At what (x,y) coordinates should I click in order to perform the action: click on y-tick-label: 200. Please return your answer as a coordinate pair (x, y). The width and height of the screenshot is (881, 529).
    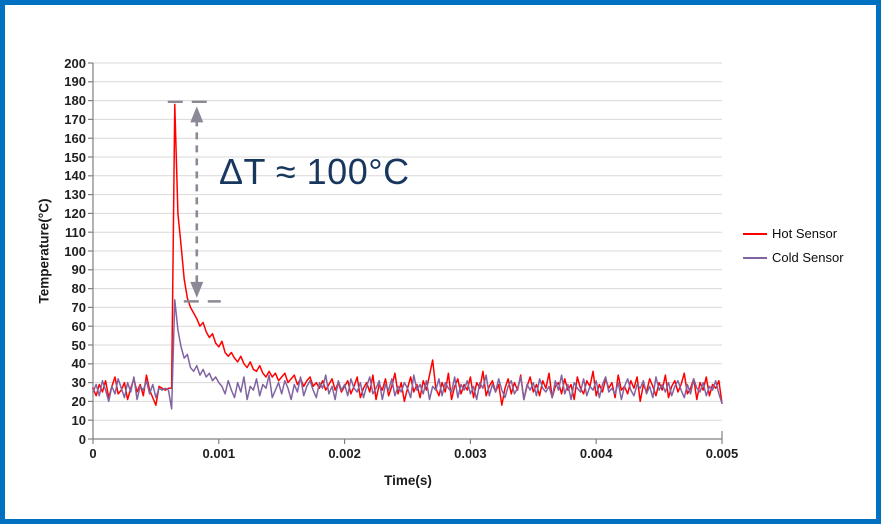
    Looking at the image, I should click on (75, 63).